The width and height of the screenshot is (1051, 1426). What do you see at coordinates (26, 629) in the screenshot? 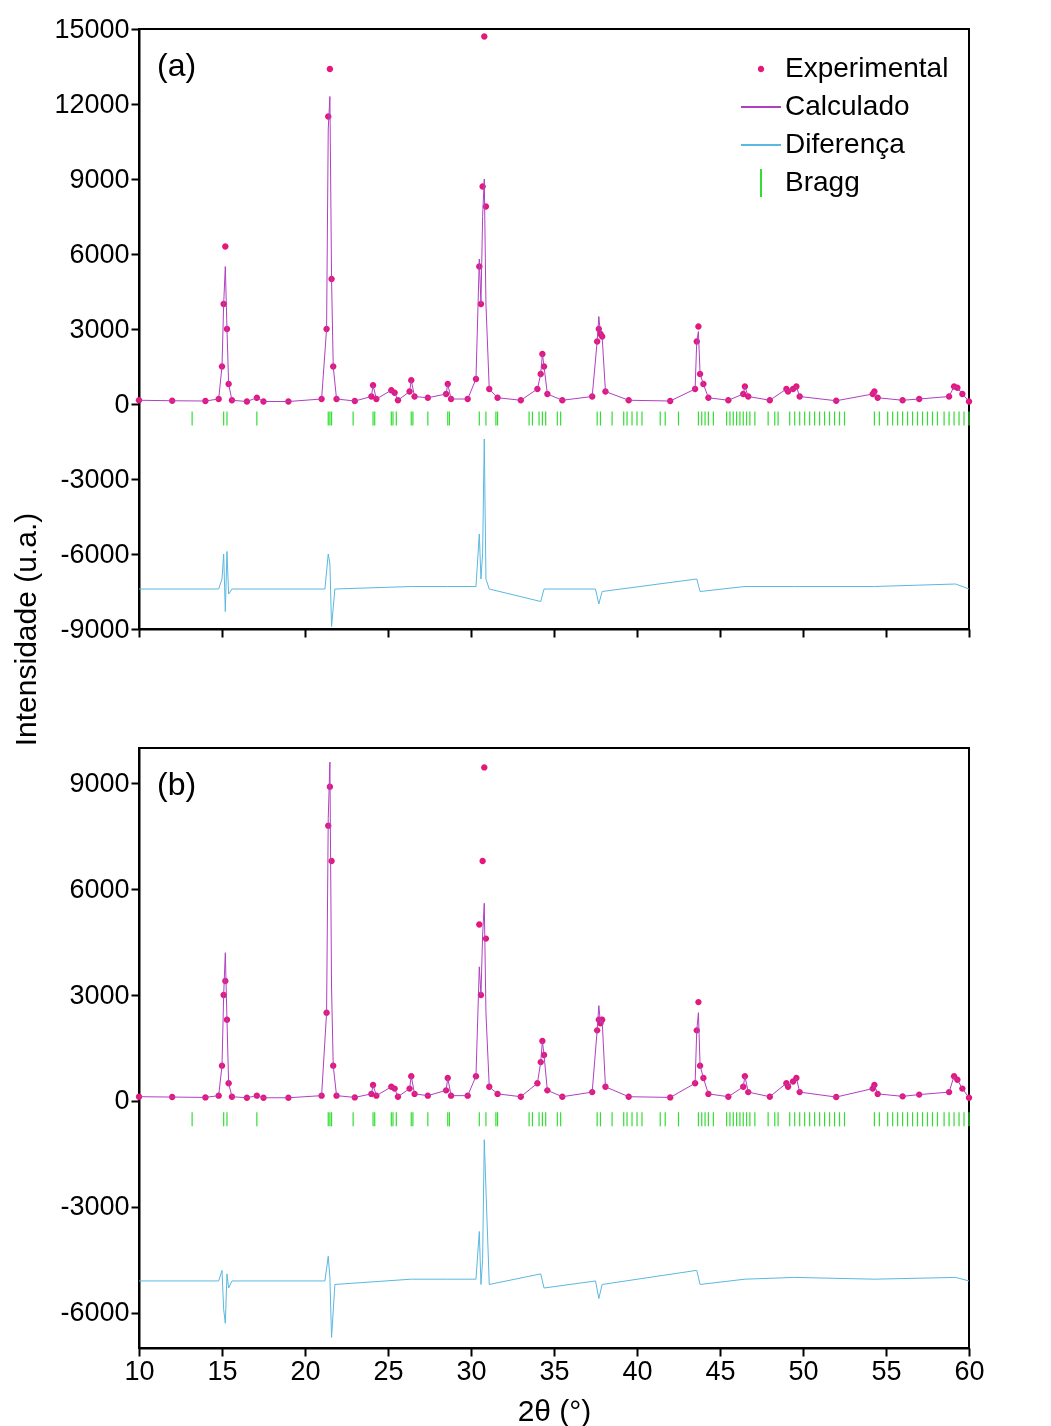
I see `y-axis-title: Intensidade (u.a.)` at bounding box center [26, 629].